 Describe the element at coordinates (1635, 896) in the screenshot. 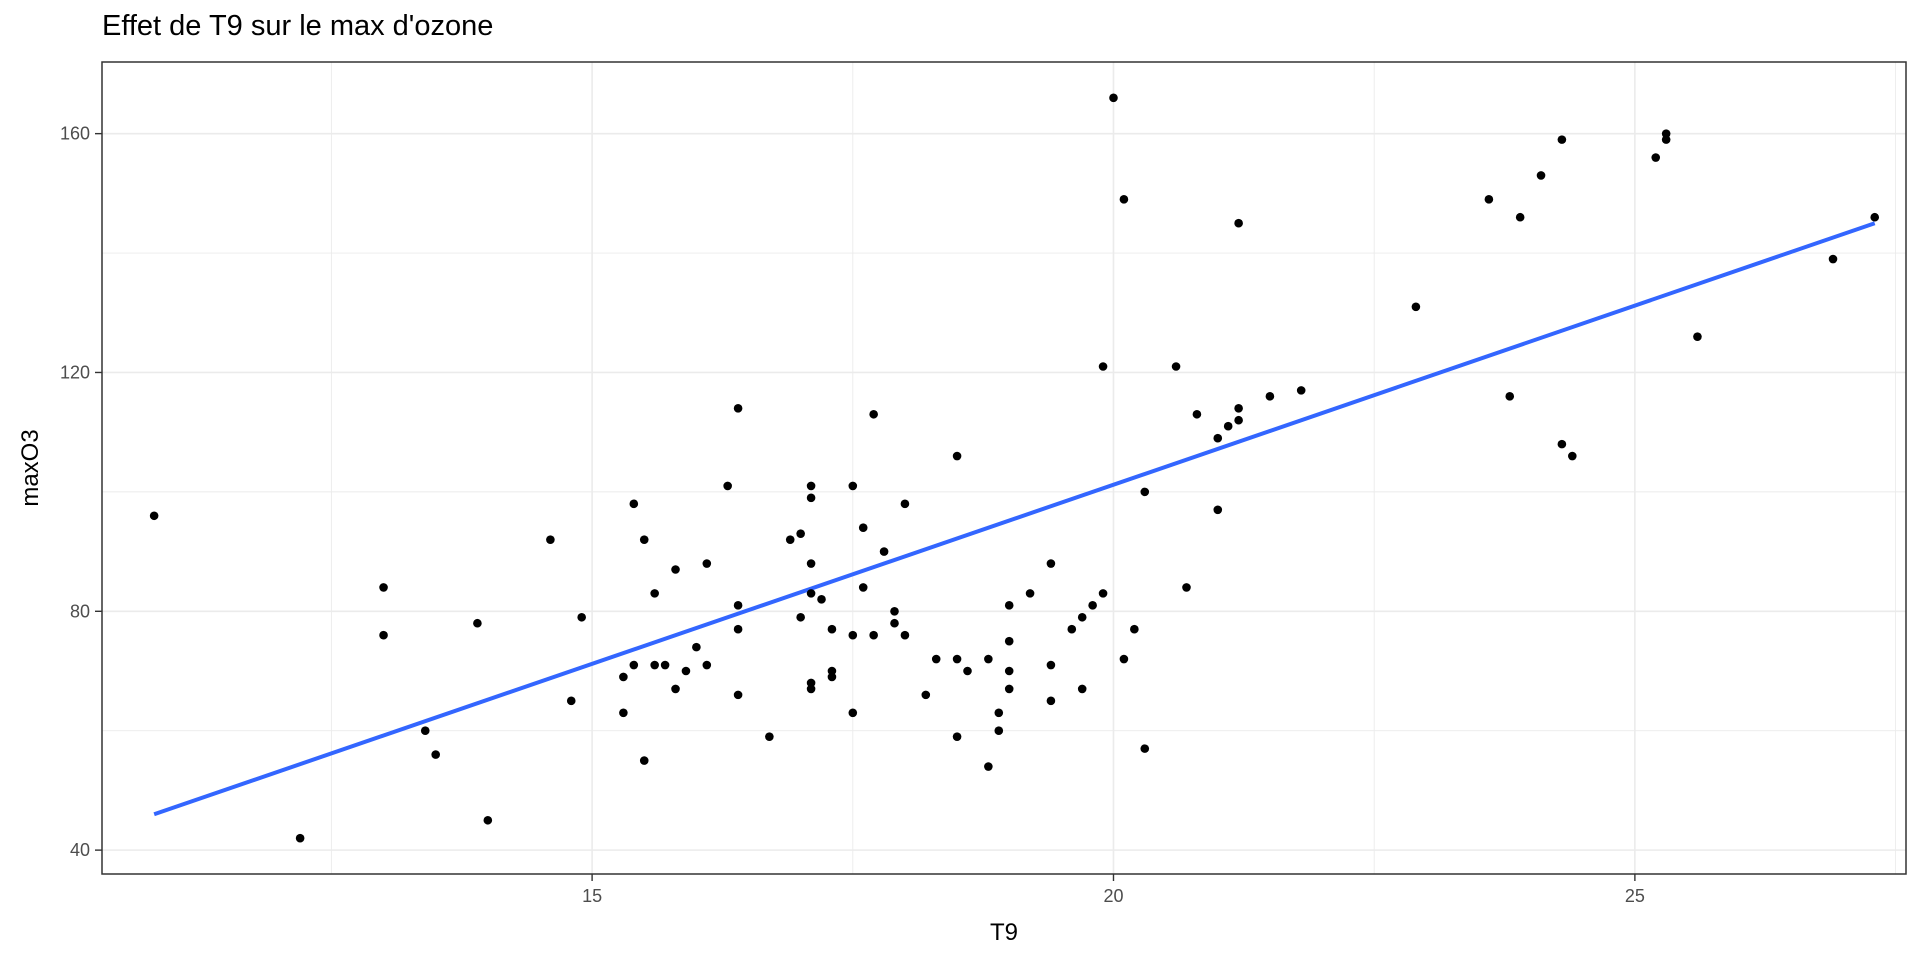

I see `x-tick-label: 25` at that location.